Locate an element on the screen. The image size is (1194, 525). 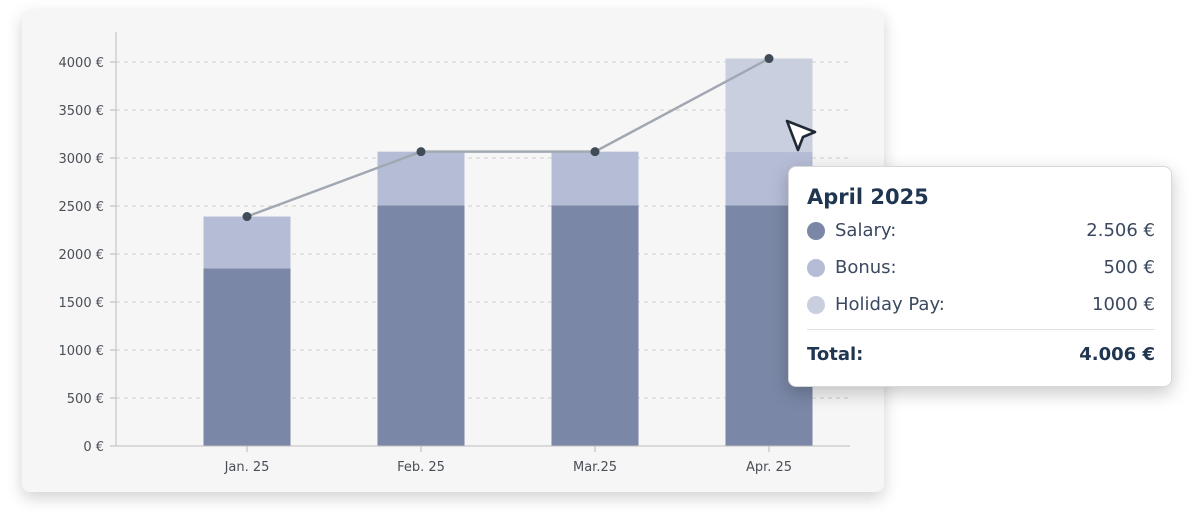
tooltip-row-label: Bonus: is located at coordinates (866, 267).